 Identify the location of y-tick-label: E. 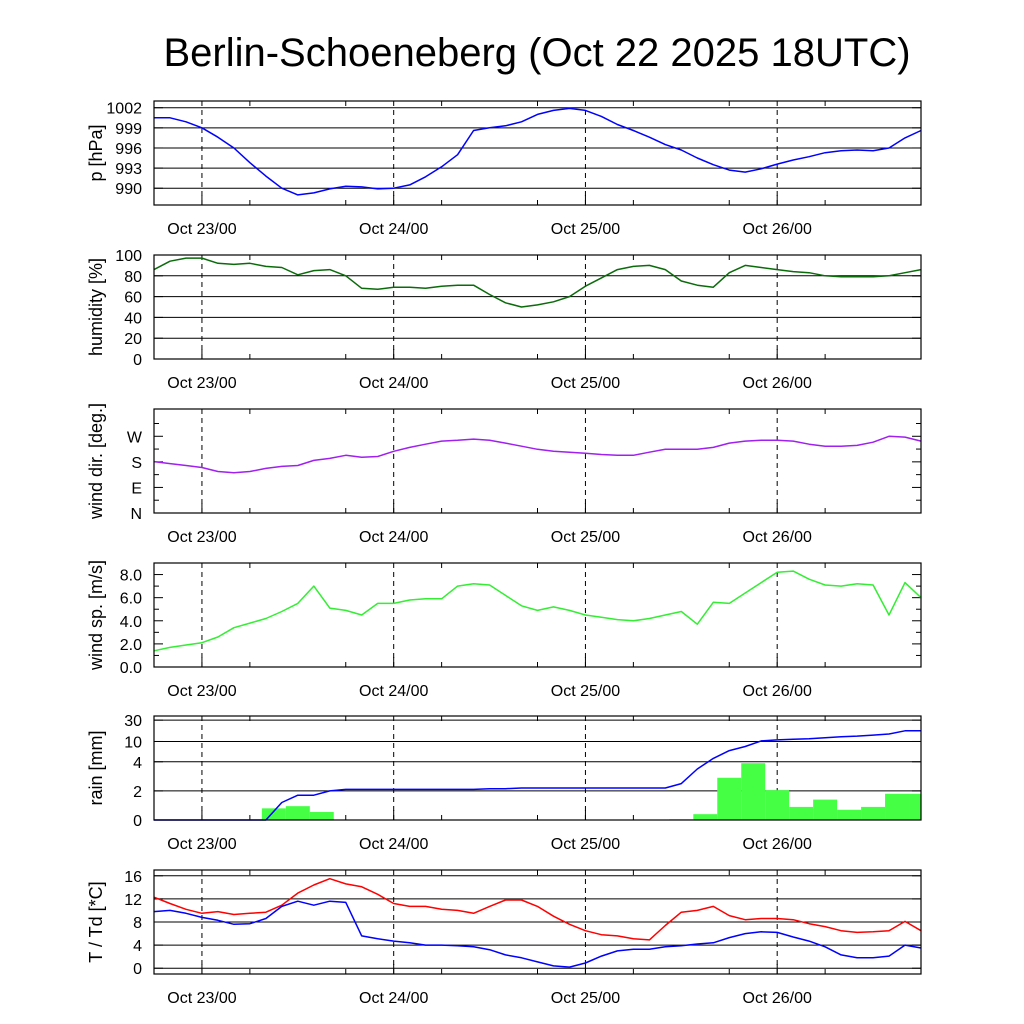
(136, 488).